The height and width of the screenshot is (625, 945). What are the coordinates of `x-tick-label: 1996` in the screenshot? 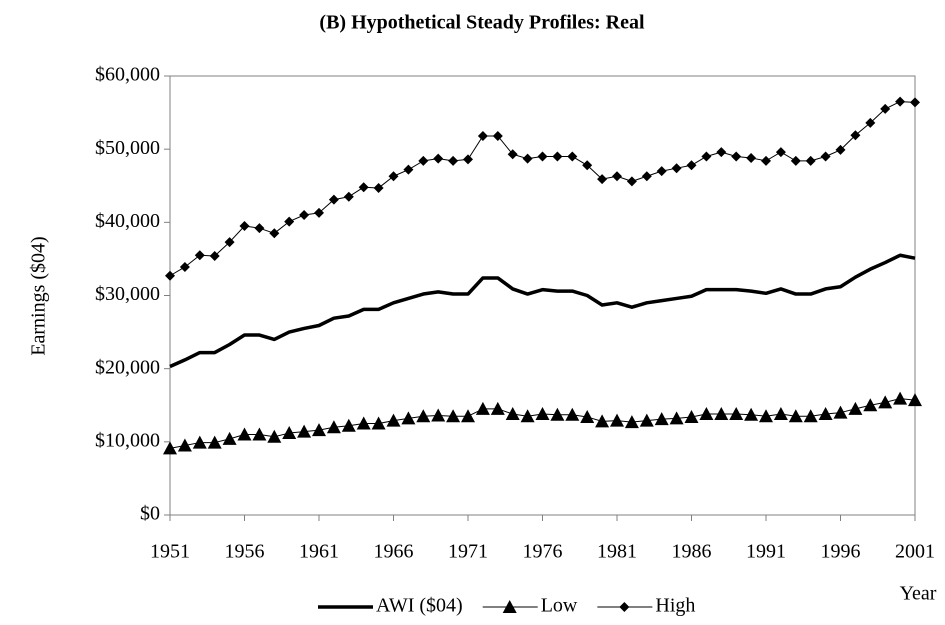 It's located at (841, 552).